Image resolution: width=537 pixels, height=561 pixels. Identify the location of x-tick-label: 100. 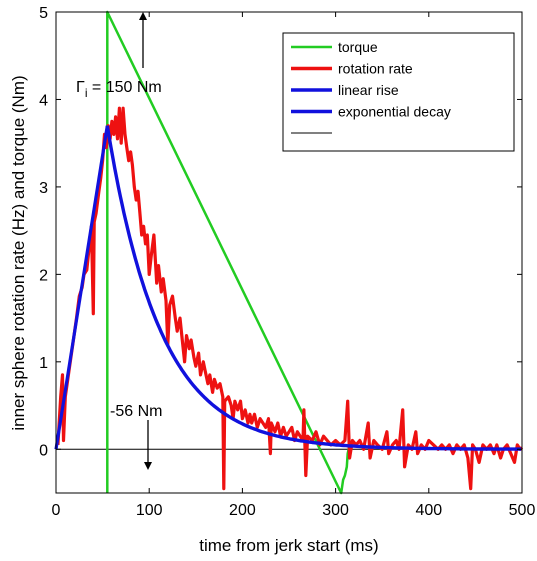
(149, 510).